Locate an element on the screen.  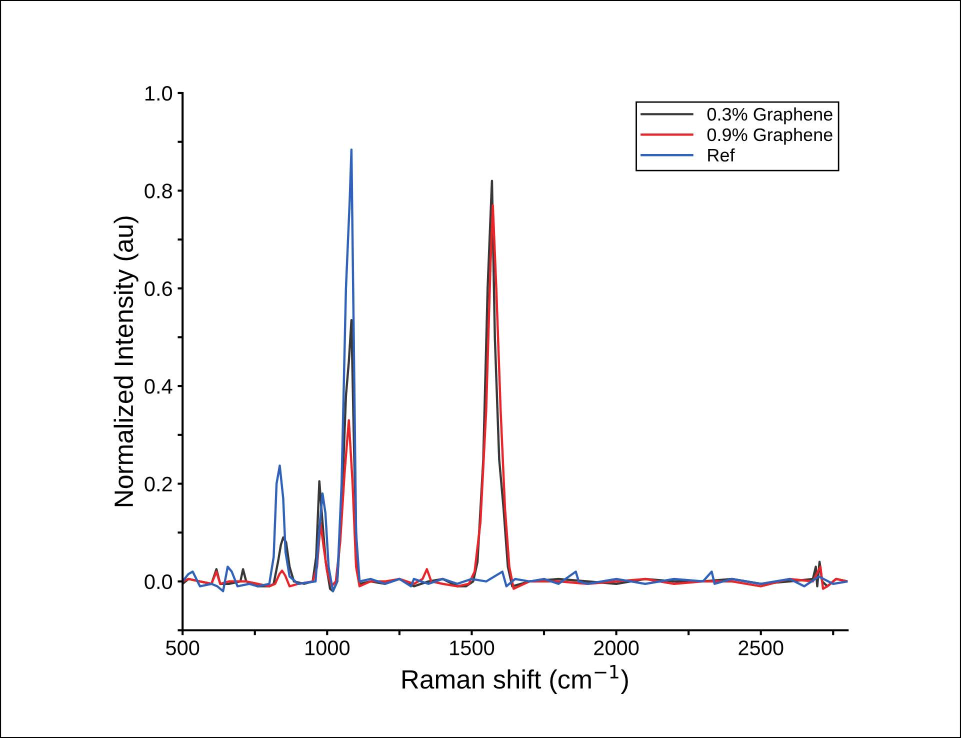
y-tick-label: 0.0 is located at coordinates (158, 582).